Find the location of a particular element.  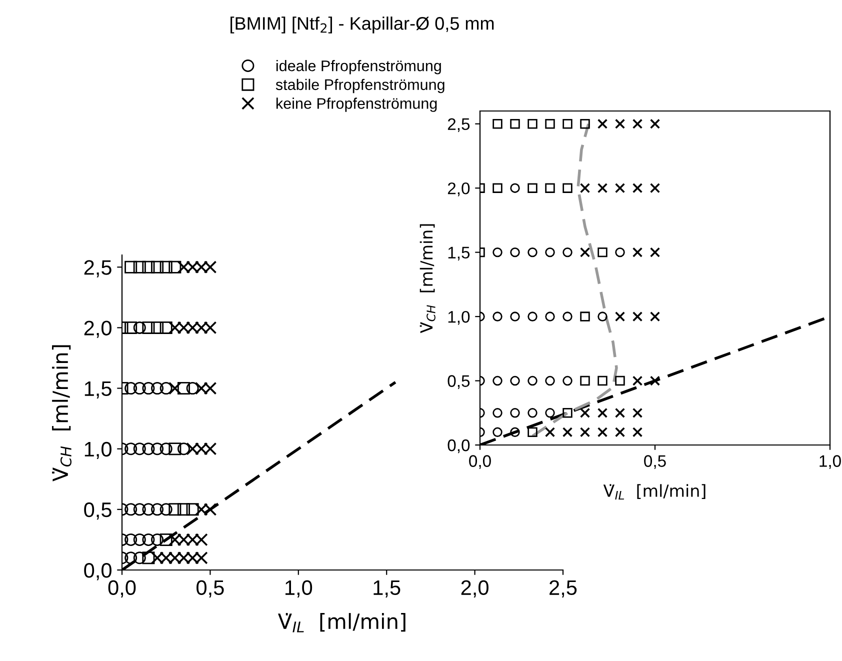

y-tick-label: 0,5 is located at coordinates (459, 382).